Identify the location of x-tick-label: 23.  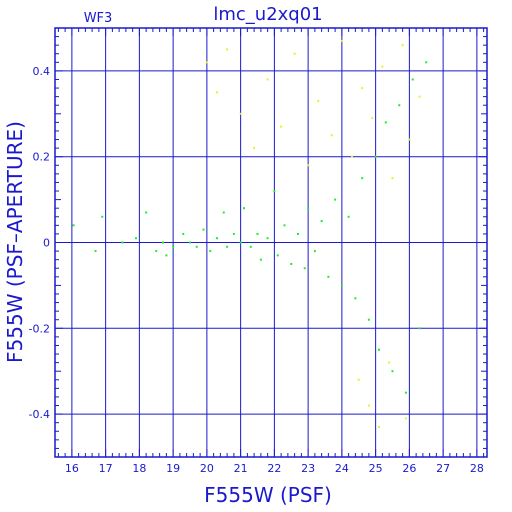
(308, 468).